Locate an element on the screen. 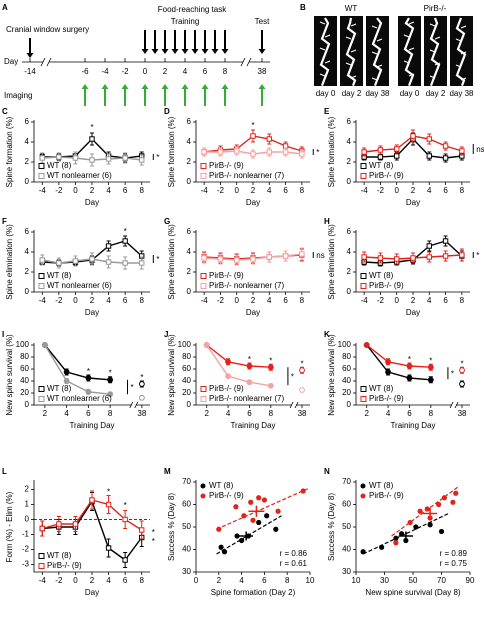  y-tick-label: 0 is located at coordinates (189, 181).